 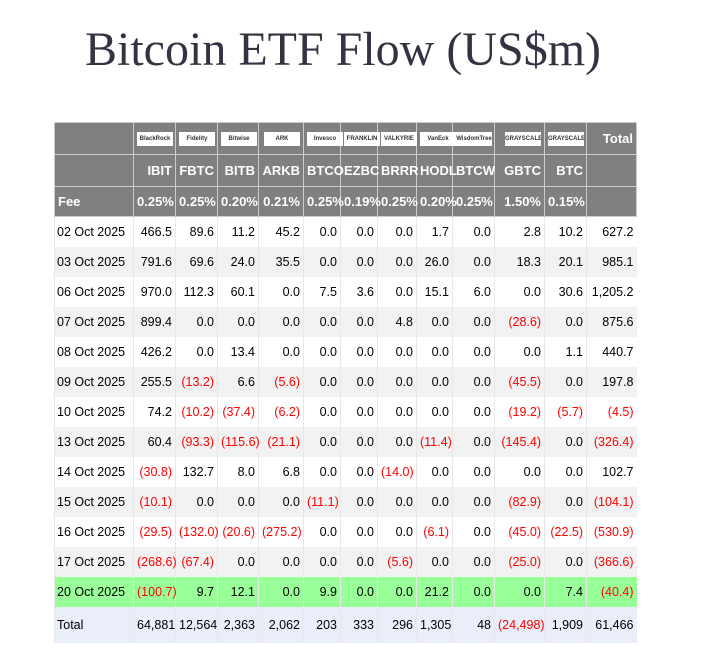 I want to click on fee-value: 0.21%, so click(x=281, y=201).